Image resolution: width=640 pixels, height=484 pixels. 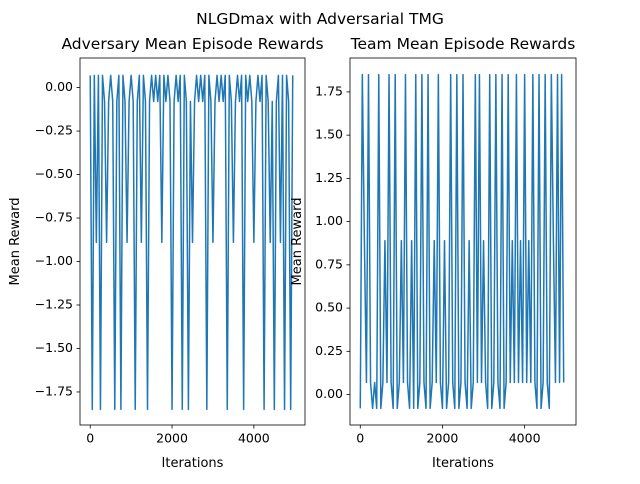 What do you see at coordinates (320, 19) in the screenshot?
I see `figure-title: NLGDmax with Adversarial TMG` at bounding box center [320, 19].